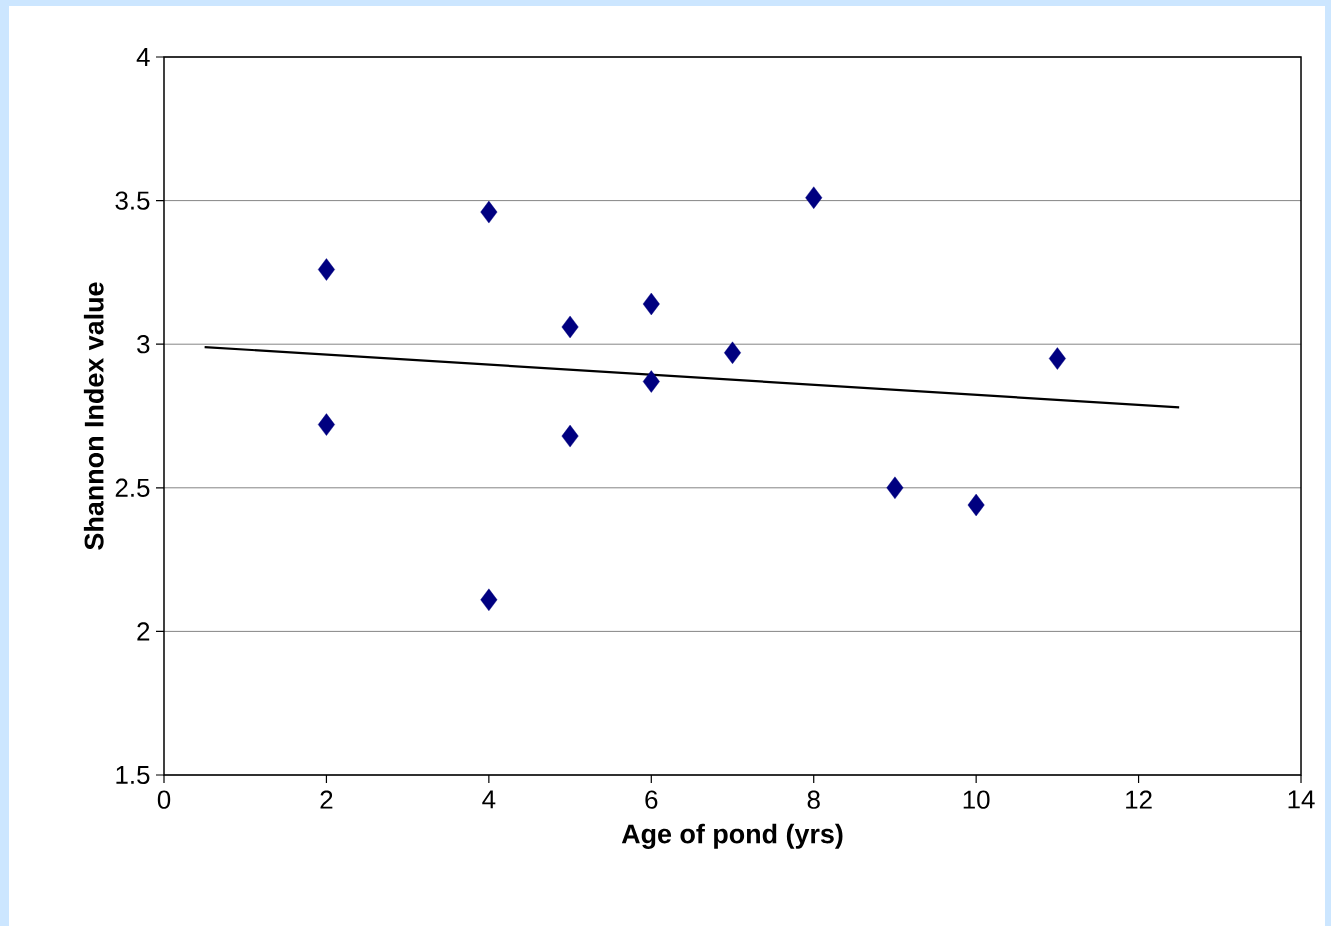 This screenshot has height=926, width=1331. What do you see at coordinates (976, 799) in the screenshot?
I see `x-tick-label: 10` at bounding box center [976, 799].